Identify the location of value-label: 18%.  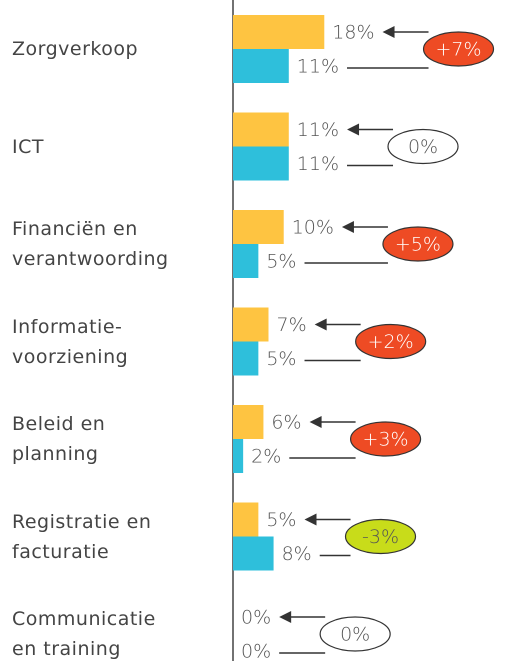
(353, 33).